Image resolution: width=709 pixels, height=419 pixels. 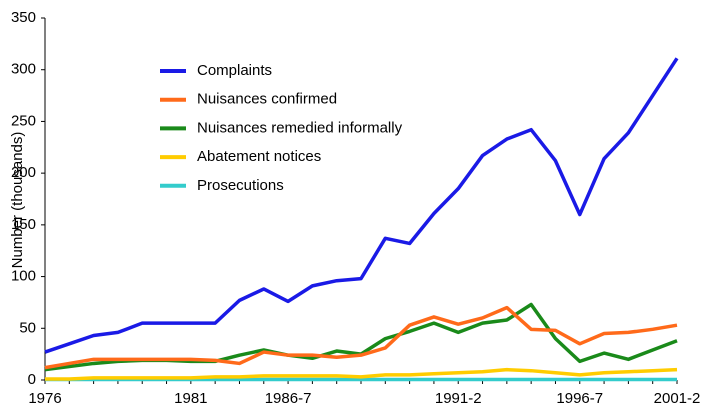 I want to click on x-tick-label: 1991-2, so click(x=458, y=398).